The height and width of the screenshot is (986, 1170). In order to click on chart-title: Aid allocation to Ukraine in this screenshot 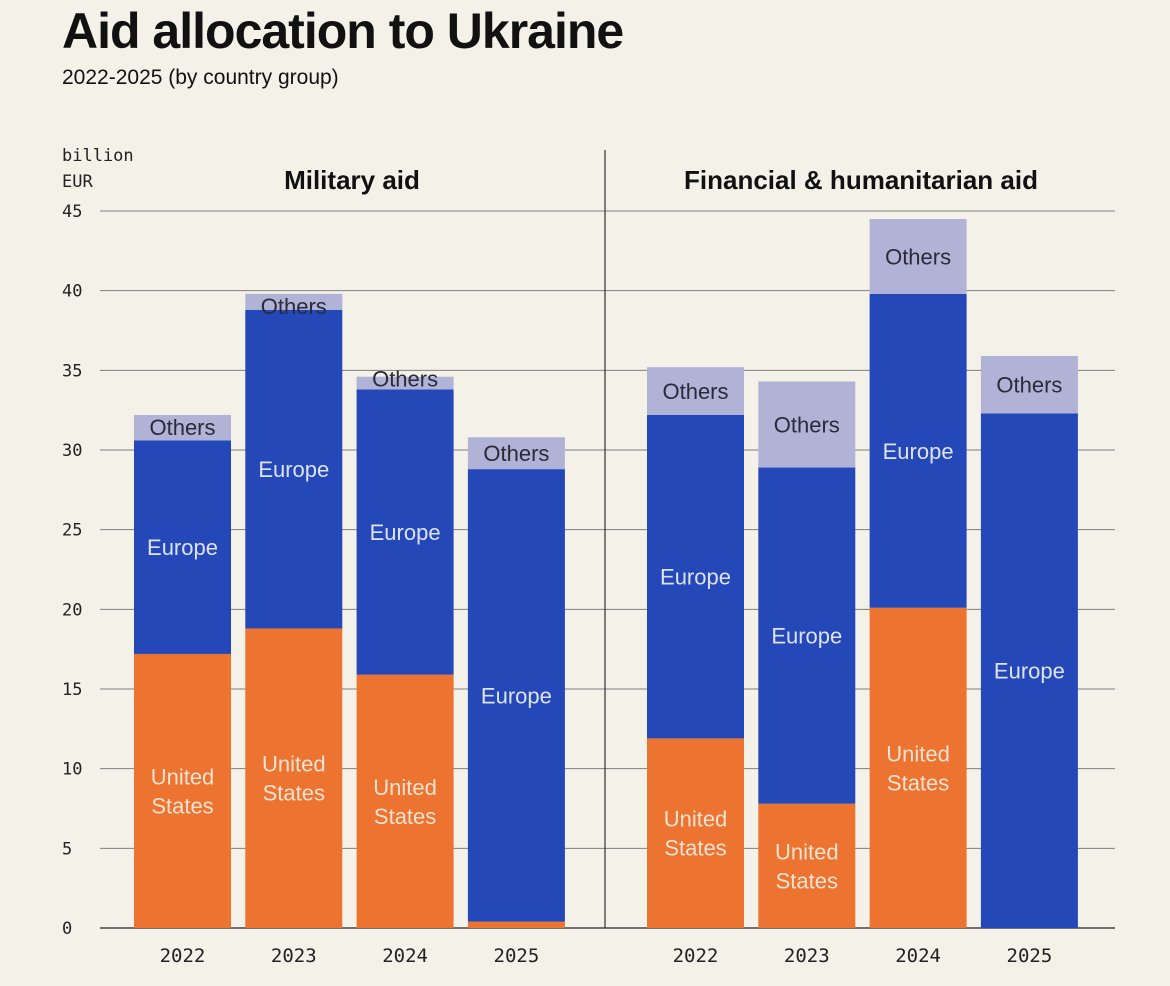, I will do `click(343, 31)`.